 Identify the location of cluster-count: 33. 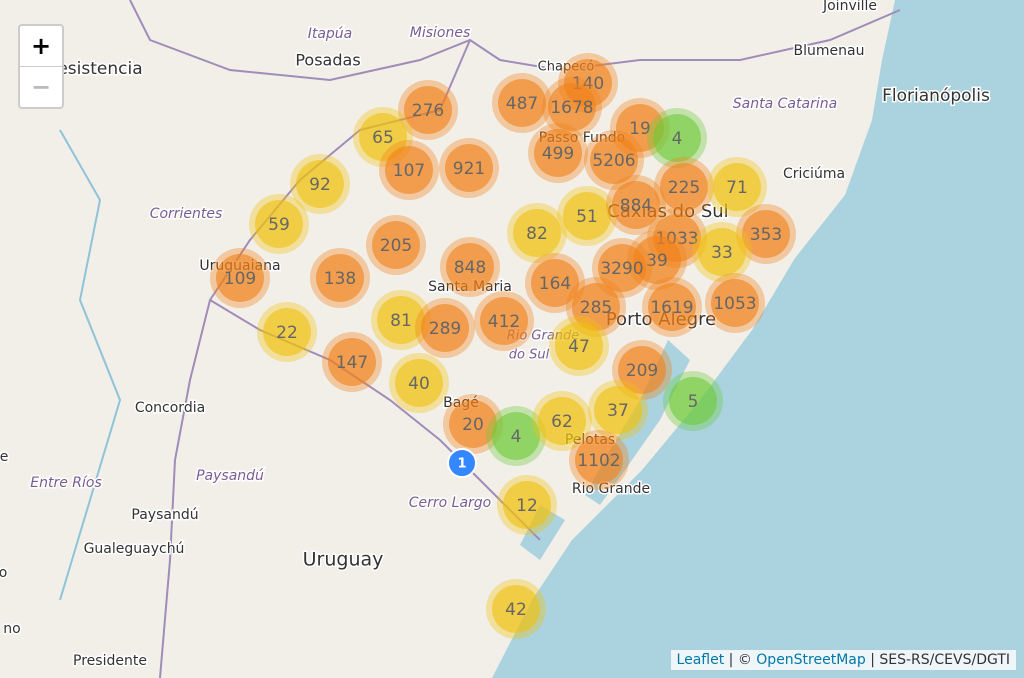
(722, 253).